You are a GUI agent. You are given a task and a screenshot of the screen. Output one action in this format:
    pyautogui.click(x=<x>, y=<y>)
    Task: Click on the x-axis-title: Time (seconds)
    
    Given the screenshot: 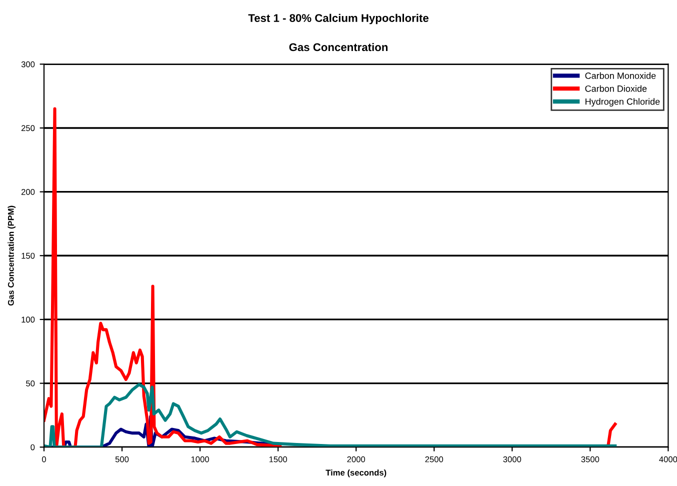 What is the action you would take?
    pyautogui.click(x=356, y=473)
    